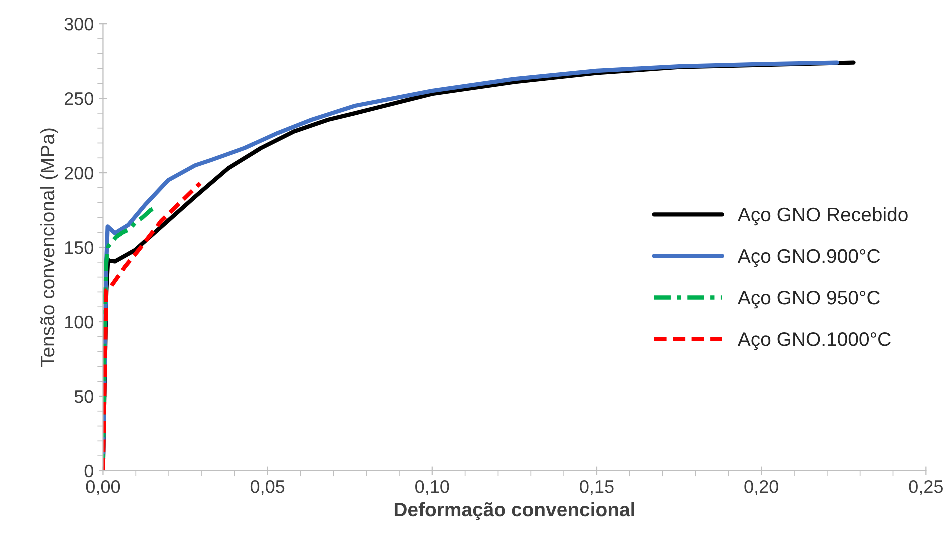  Describe the element at coordinates (49, 248) in the screenshot. I see `y-axis-title: Tensão convencional (MPa)` at that location.